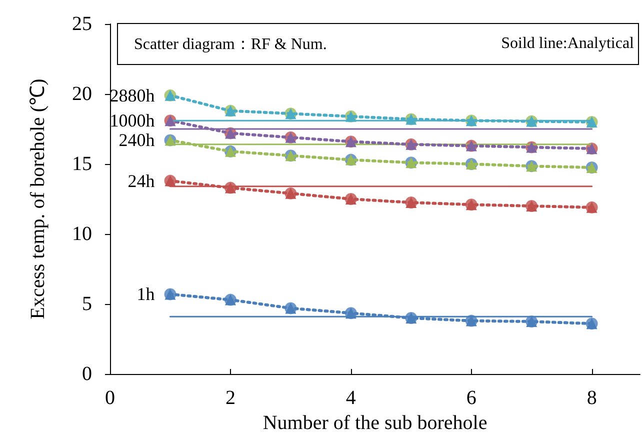 The image size is (642, 448). What do you see at coordinates (110, 398) in the screenshot?
I see `x-tick-label: 0` at bounding box center [110, 398].